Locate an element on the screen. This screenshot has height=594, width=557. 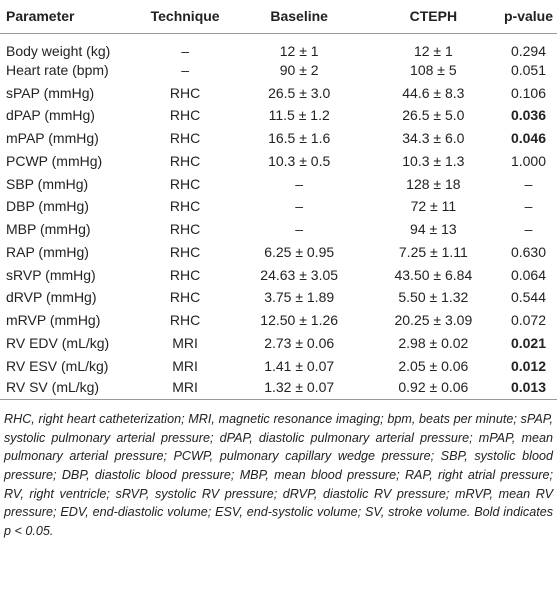
table-cell: 128 ± 18 is located at coordinates (433, 183).